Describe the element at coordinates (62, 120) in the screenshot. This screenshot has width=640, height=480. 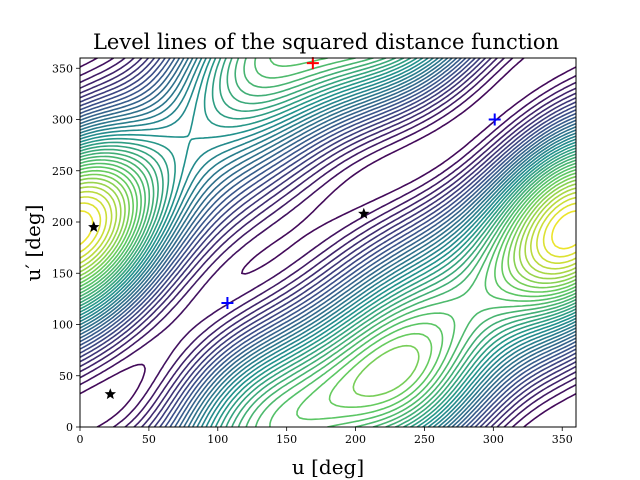
I see `y-tick-label: 300` at that location.